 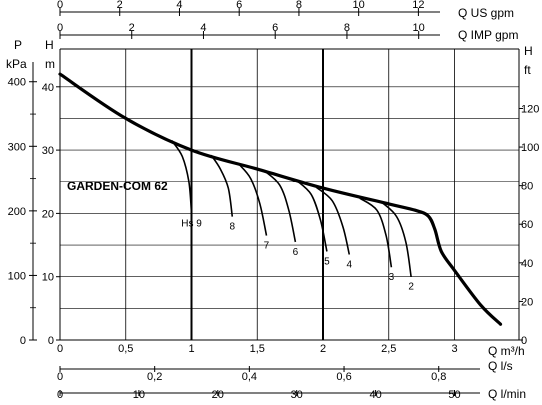 What do you see at coordinates (249, 377) in the screenshot?
I see `bottom-axis-tick-label: 0,4` at bounding box center [249, 377].